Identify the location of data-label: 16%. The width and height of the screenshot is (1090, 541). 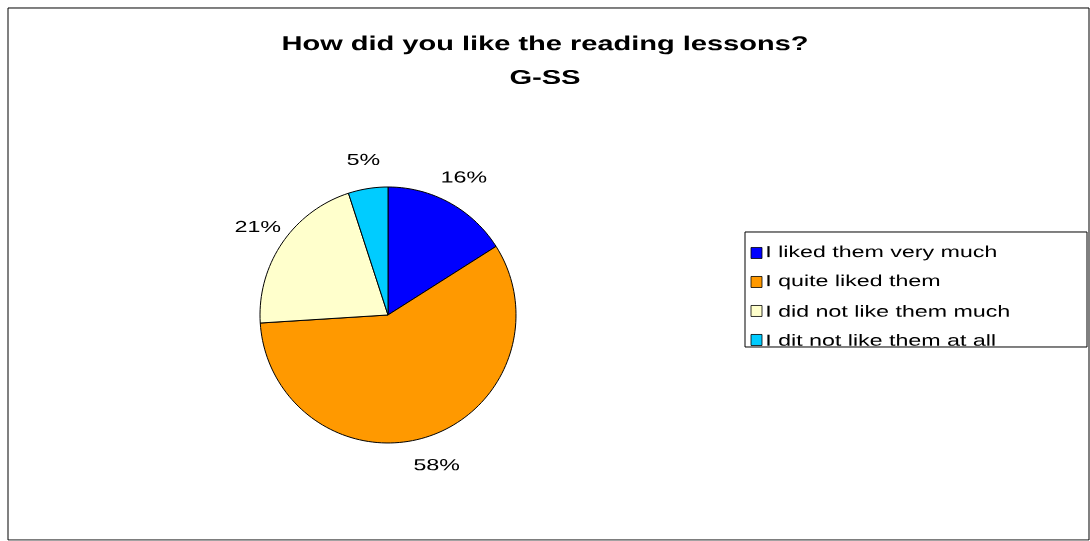
(464, 177).